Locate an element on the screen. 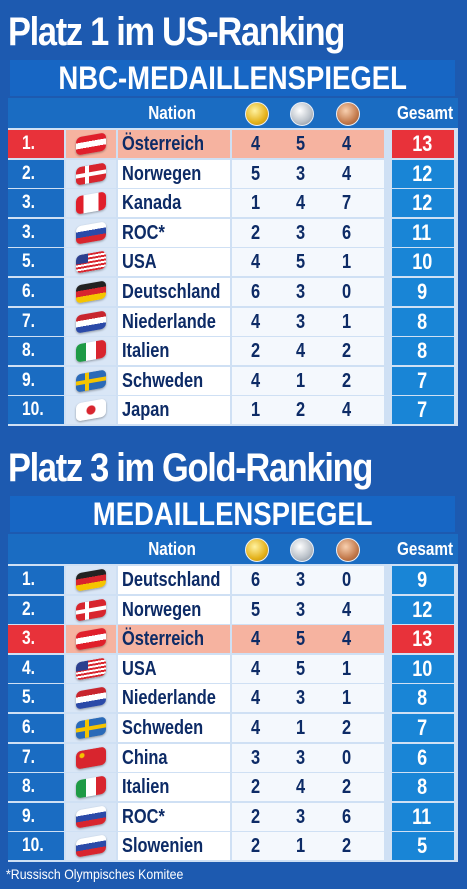 This screenshot has width=467, height=889. bronze-count: 7 is located at coordinates (347, 203).